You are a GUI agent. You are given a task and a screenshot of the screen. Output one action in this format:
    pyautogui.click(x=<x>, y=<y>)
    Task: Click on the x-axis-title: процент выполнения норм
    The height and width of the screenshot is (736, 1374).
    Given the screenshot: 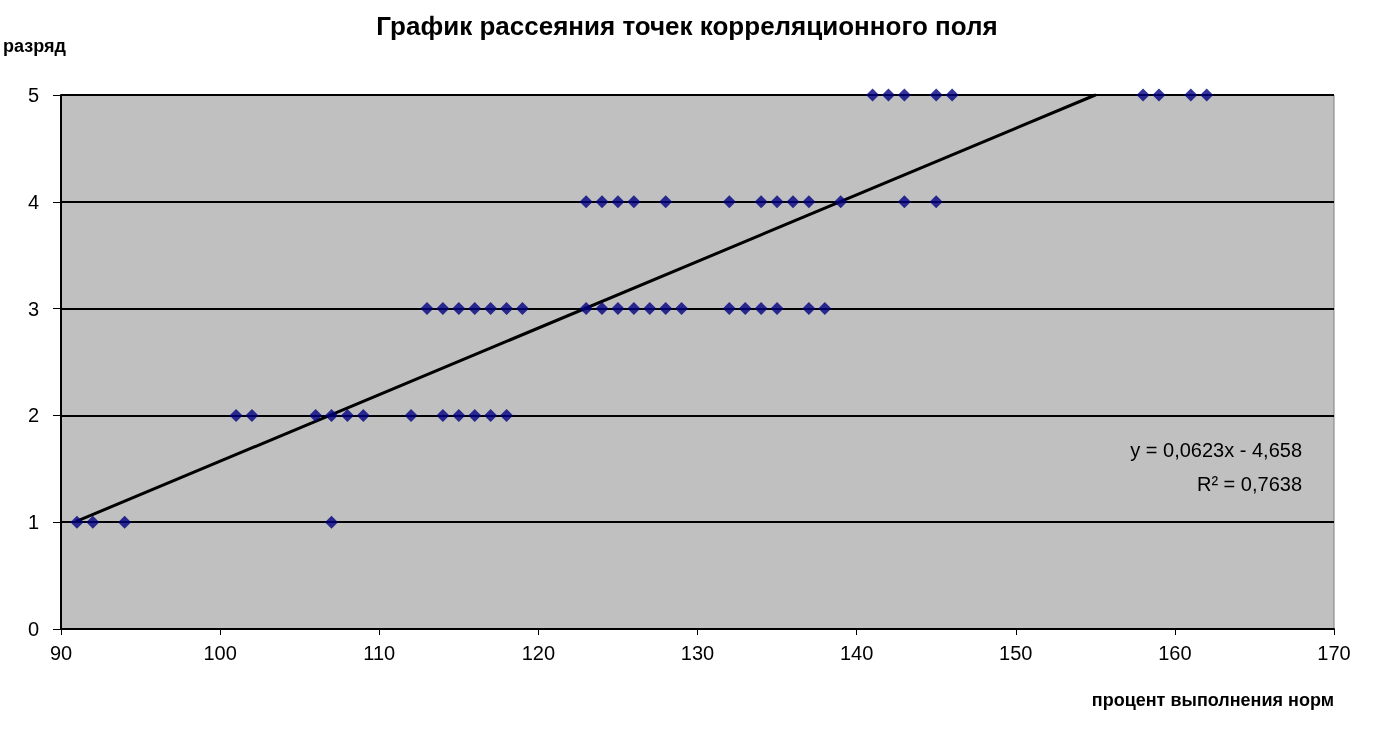 What is the action you would take?
    pyautogui.click(x=1212, y=700)
    